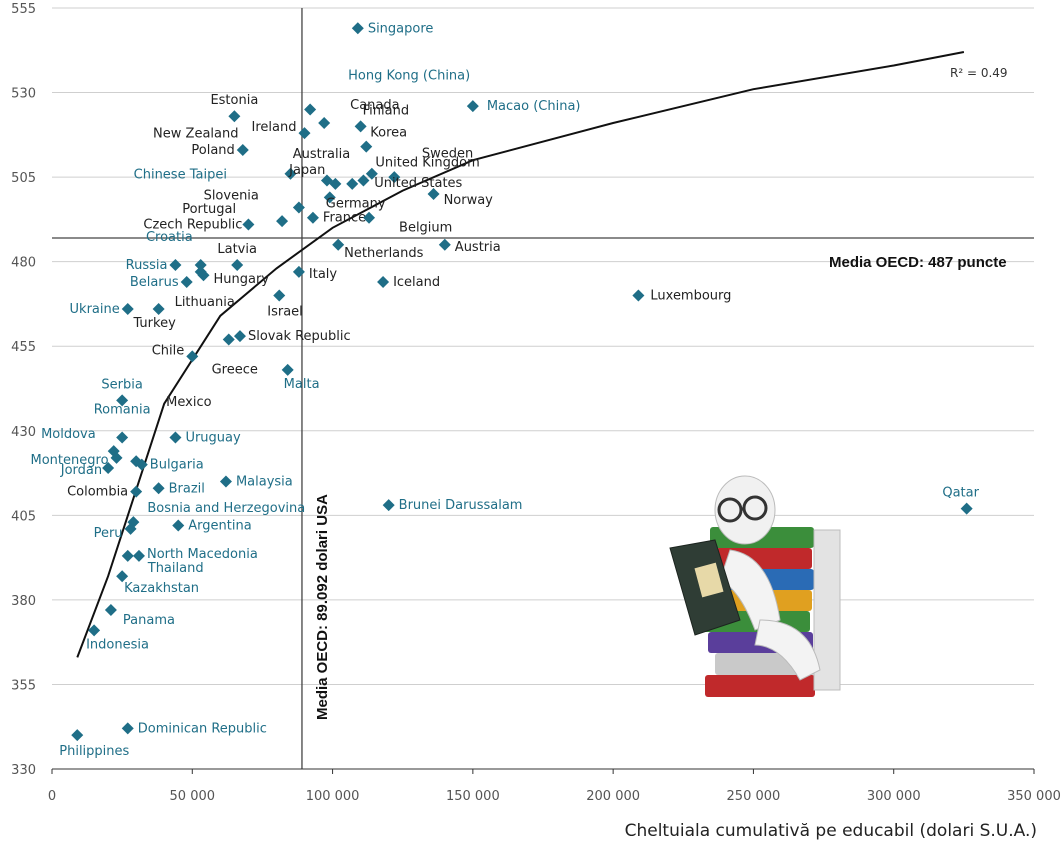 The image size is (1061, 843). I want to click on point-jordan, so click(108, 467).